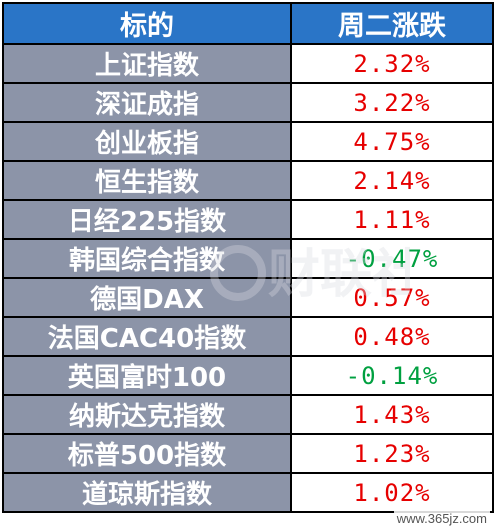  I want to click on index-change: 1.23%, so click(392, 453).